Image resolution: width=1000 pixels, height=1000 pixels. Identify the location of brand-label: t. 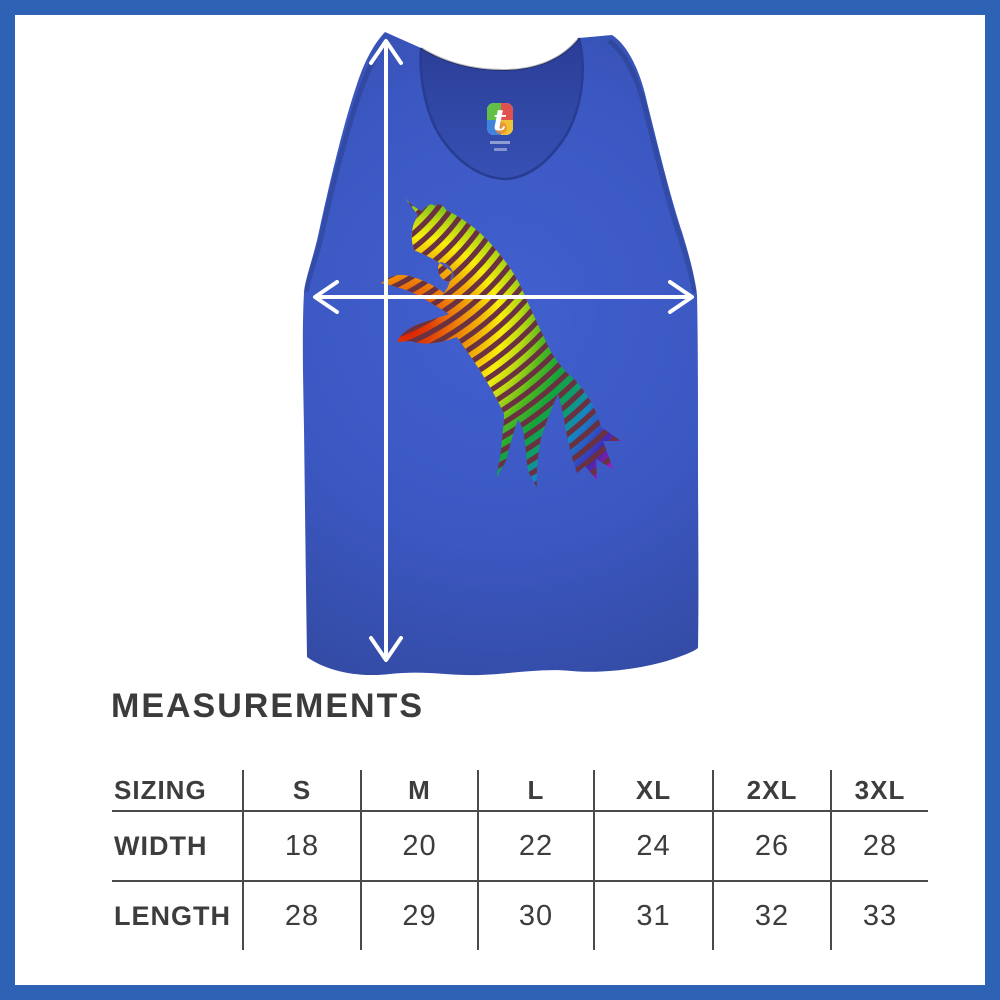
(500, 127).